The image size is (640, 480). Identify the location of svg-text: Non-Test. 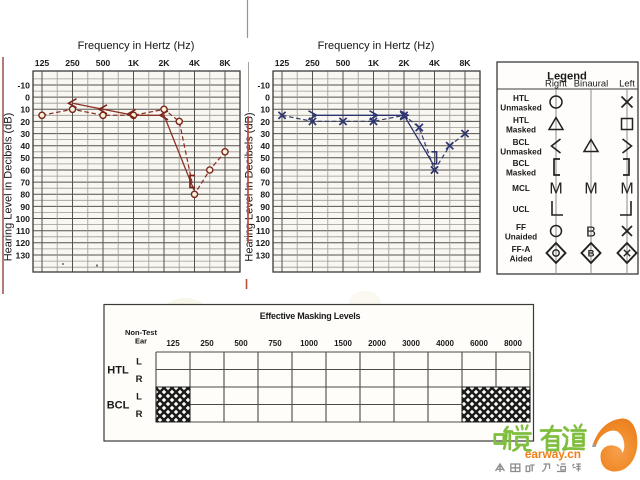
(141, 332).